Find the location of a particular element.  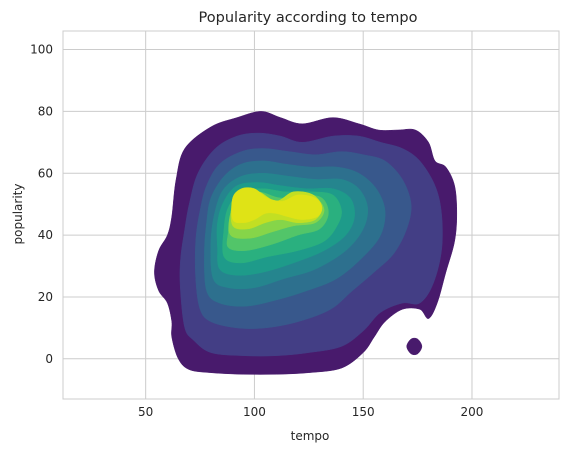

y-axis-ticks: 0 20 40 60 80 100 is located at coordinates (41, 204).